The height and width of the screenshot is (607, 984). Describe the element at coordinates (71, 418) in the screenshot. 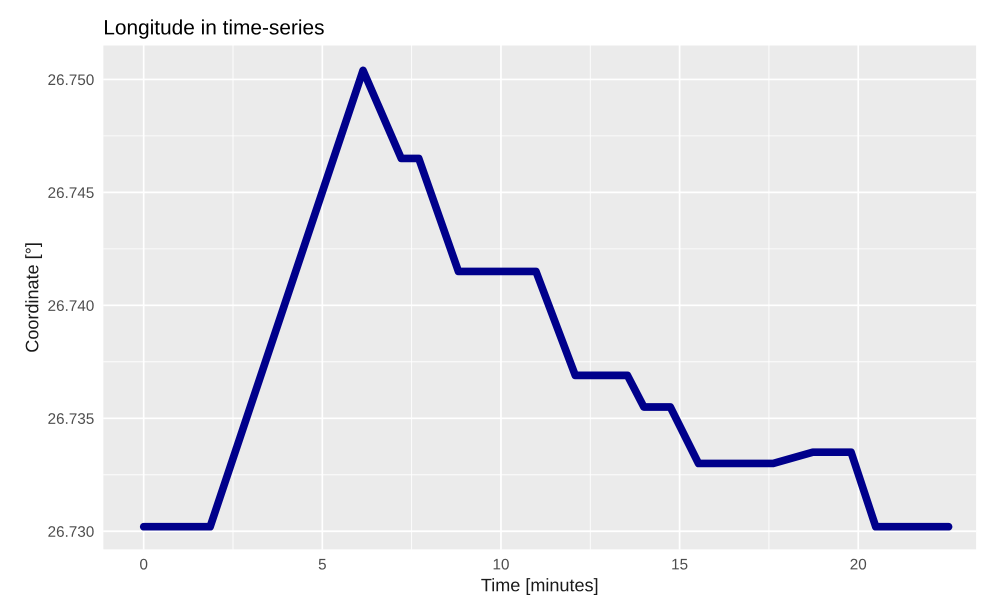

I see `y-tick-label: 26.735` at that location.